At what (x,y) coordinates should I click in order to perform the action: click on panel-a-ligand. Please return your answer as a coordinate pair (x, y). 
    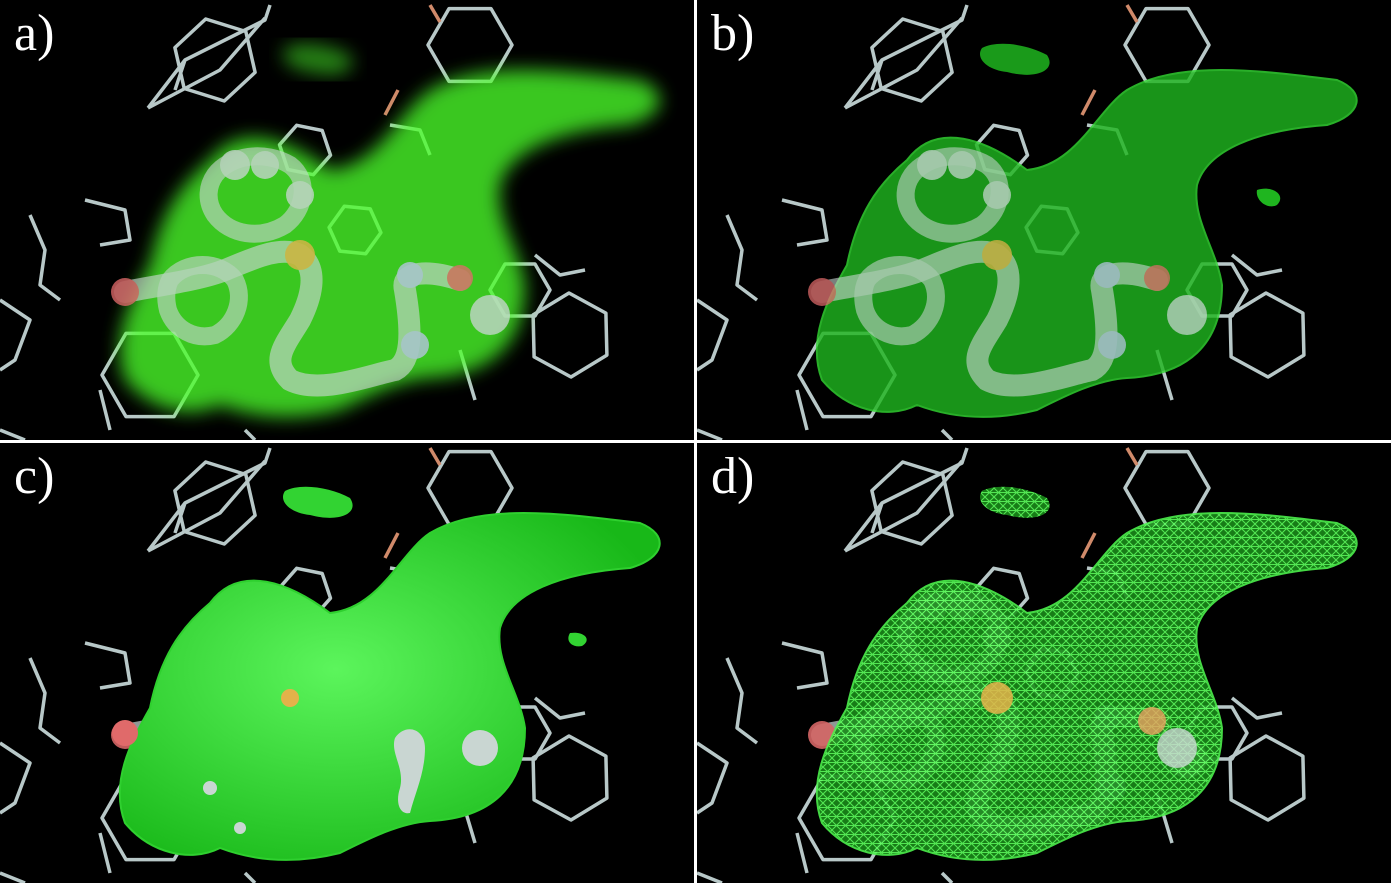
    Looking at the image, I should click on (310, 272).